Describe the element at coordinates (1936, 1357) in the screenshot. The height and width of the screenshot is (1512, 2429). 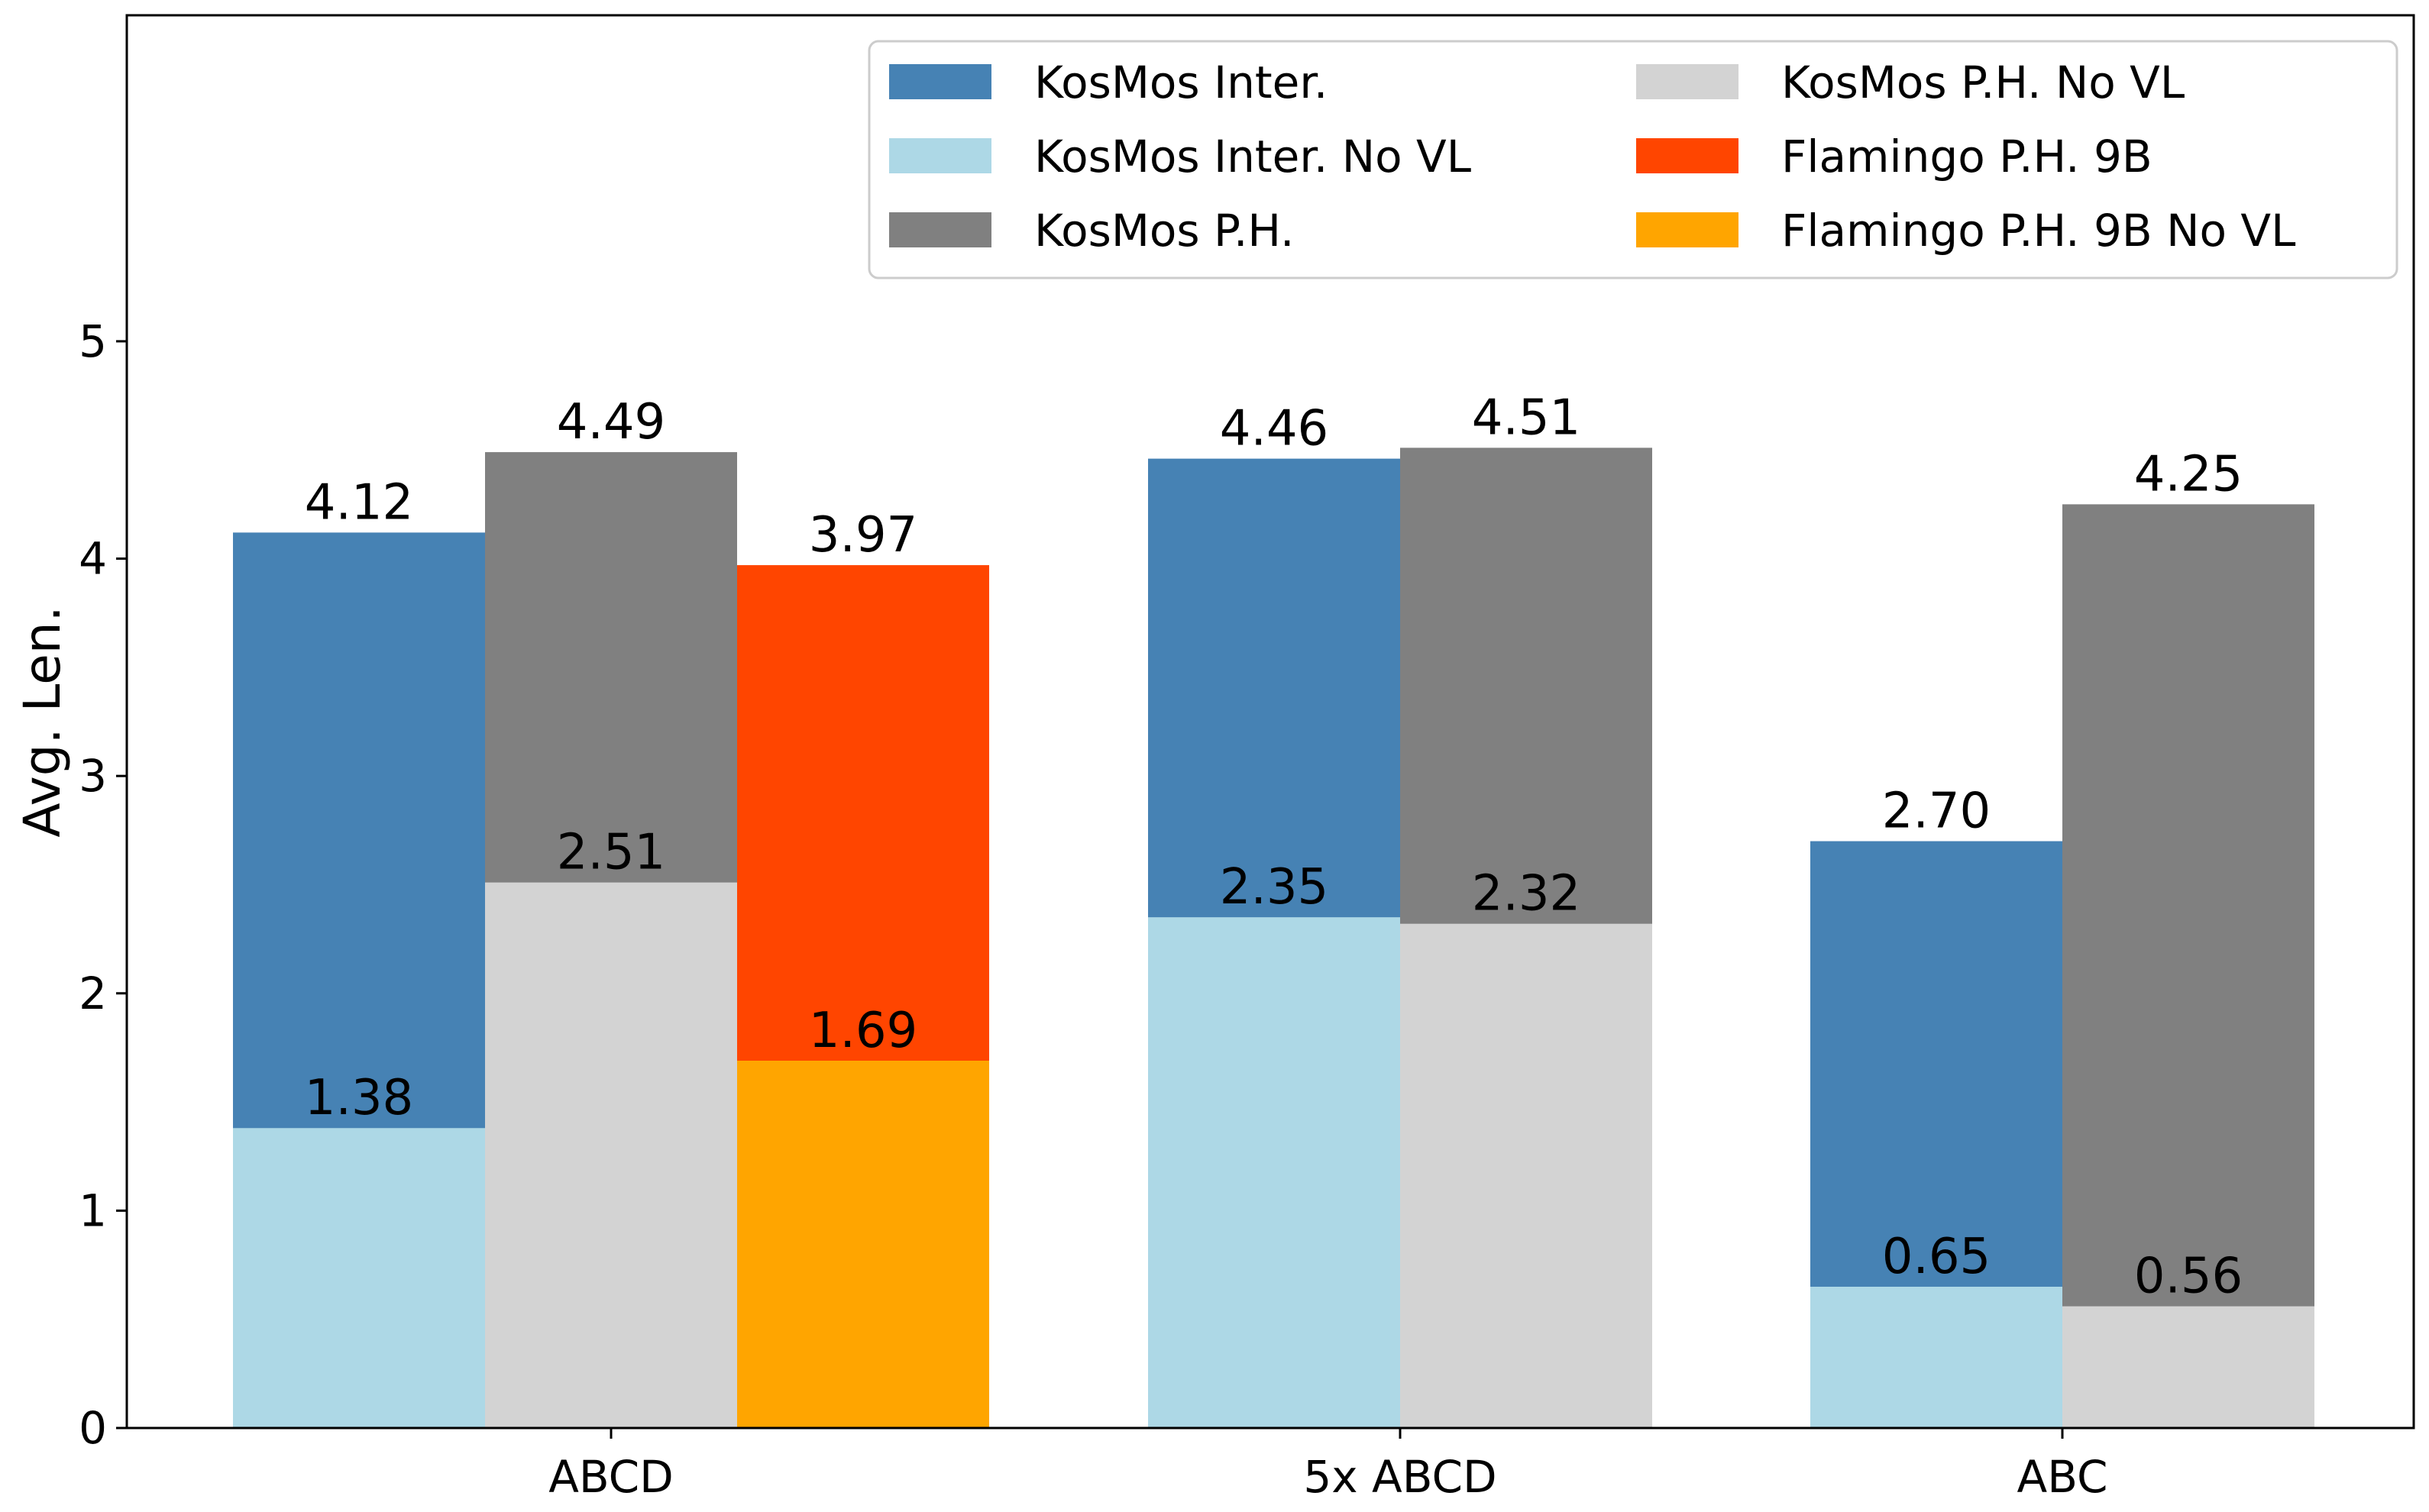
I see `bar-5-no-vl` at that location.